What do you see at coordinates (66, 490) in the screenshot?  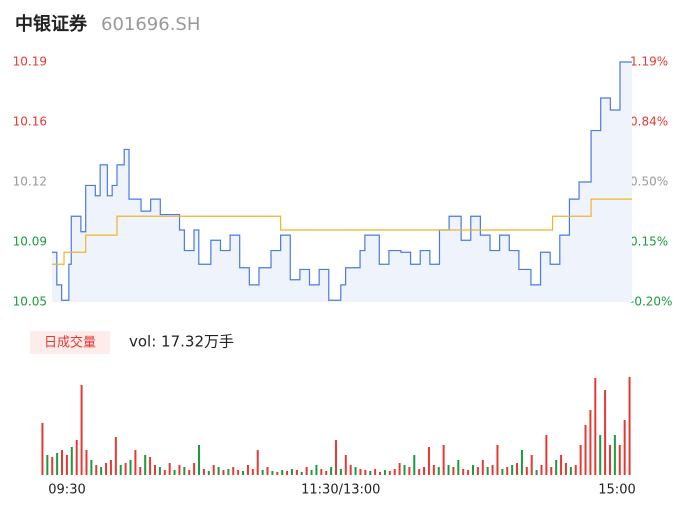 I see `x-tick-label: 09:30` at bounding box center [66, 490].